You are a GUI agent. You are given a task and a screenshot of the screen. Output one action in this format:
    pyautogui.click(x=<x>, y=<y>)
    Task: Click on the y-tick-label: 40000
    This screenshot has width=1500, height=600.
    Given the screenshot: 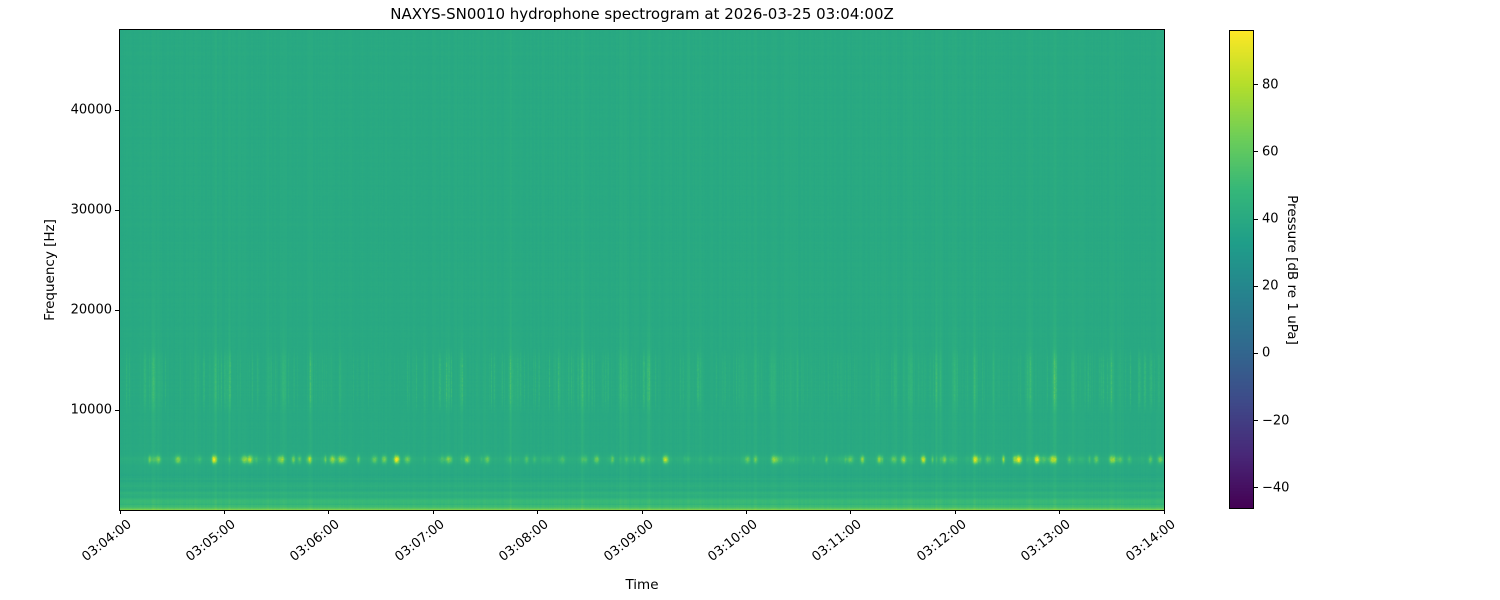 What is the action you would take?
    pyautogui.click(x=91, y=110)
    